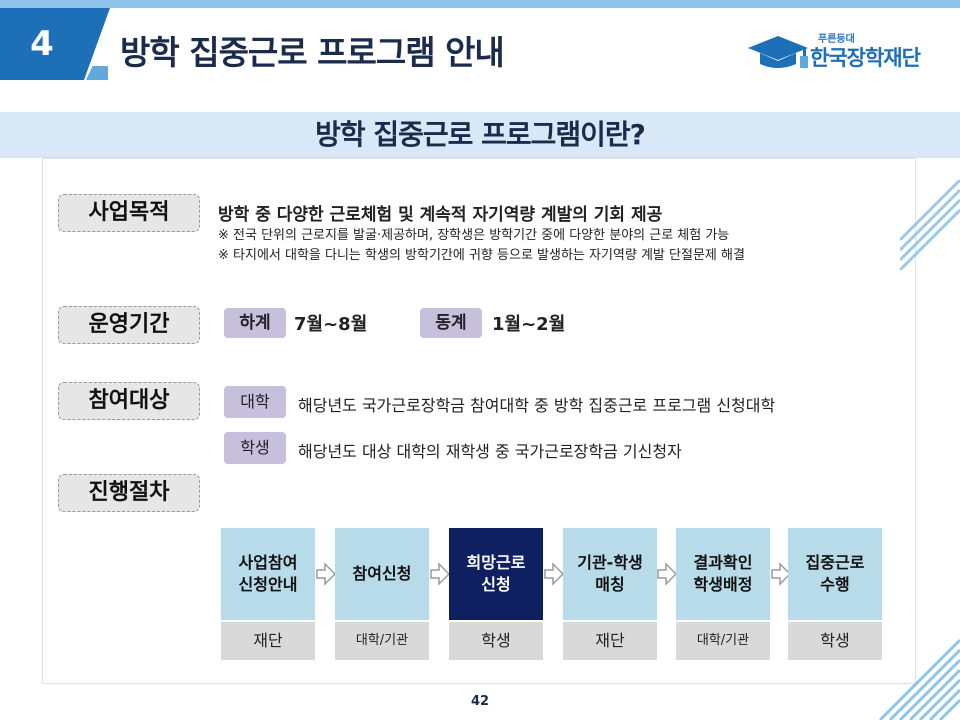 The height and width of the screenshot is (720, 960). I want to click on procedure-step-4: 기관-학생 매칭 재단, so click(610, 594).